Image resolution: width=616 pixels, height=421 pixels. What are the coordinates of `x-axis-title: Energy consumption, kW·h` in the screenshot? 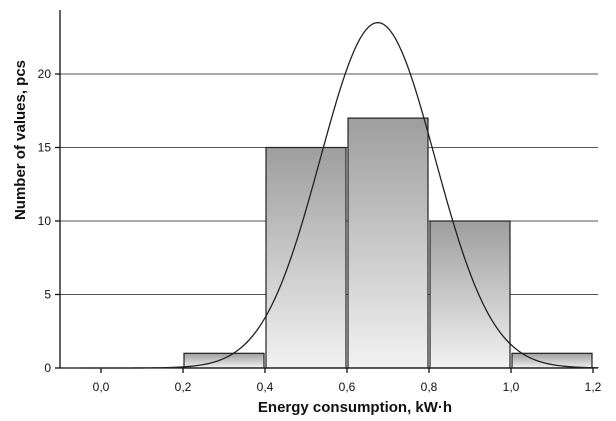 It's located at (355, 407).